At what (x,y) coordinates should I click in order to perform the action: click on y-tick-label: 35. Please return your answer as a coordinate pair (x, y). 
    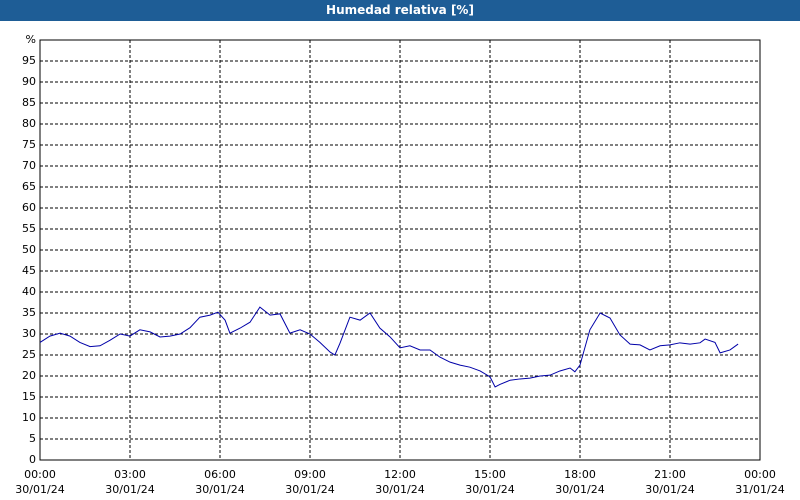
    Looking at the image, I should click on (29, 312).